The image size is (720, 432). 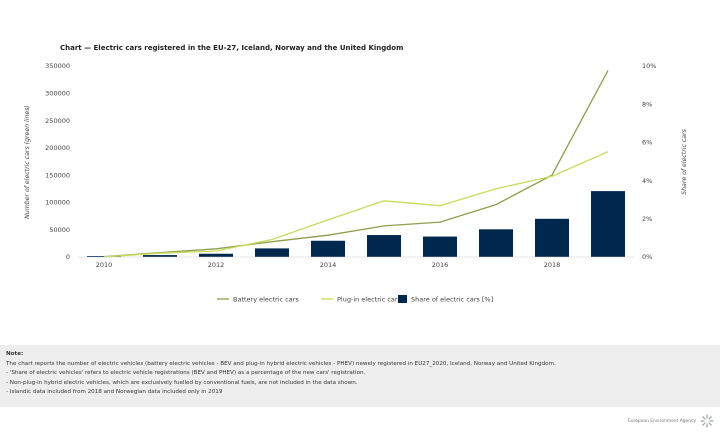 I want to click on y-tick-left: 50000, so click(x=59, y=230).